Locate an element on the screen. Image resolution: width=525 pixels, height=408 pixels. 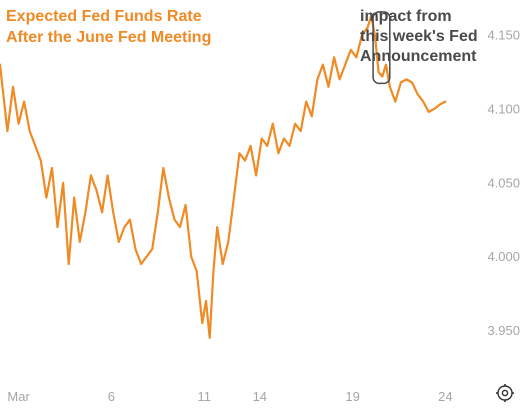
annotation-line-1: impact from is located at coordinates (406, 16).